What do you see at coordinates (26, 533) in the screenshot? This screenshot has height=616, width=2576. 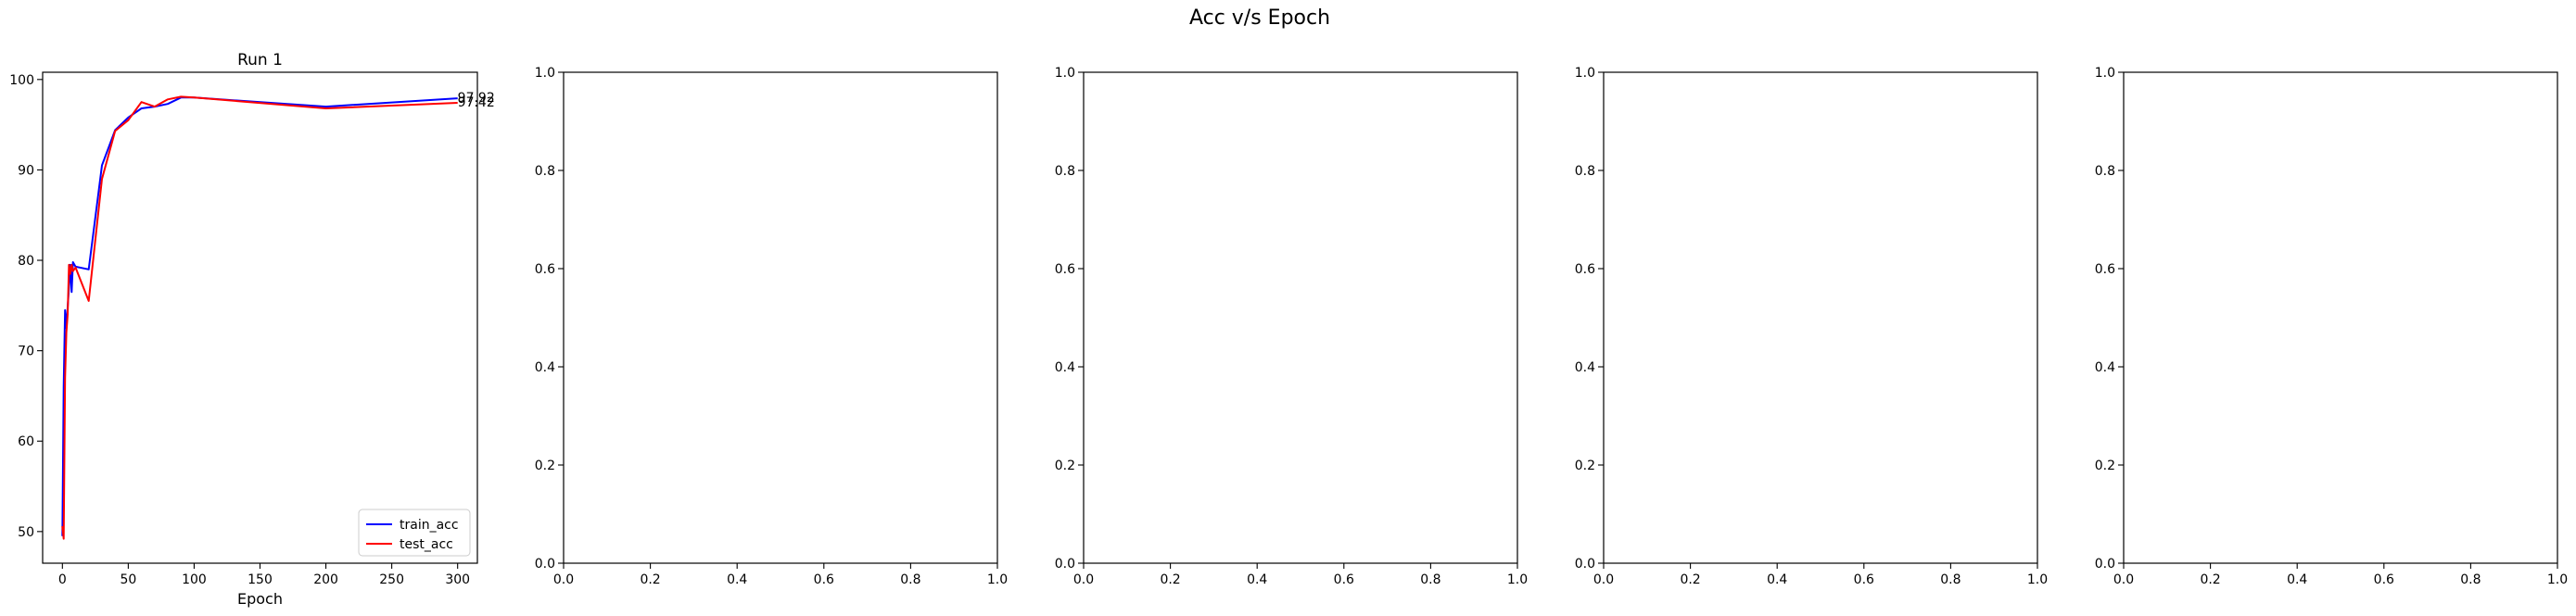 I see `y-tick-label: 50` at bounding box center [26, 533].